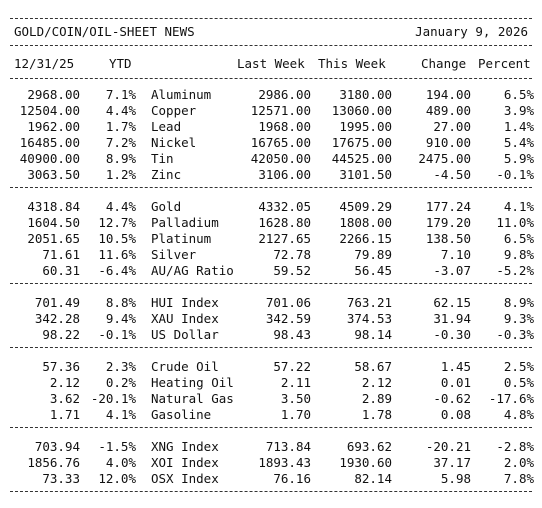  What do you see at coordinates (295, 382) in the screenshot?
I see `cell-last-week: 2.11` at bounding box center [295, 382].